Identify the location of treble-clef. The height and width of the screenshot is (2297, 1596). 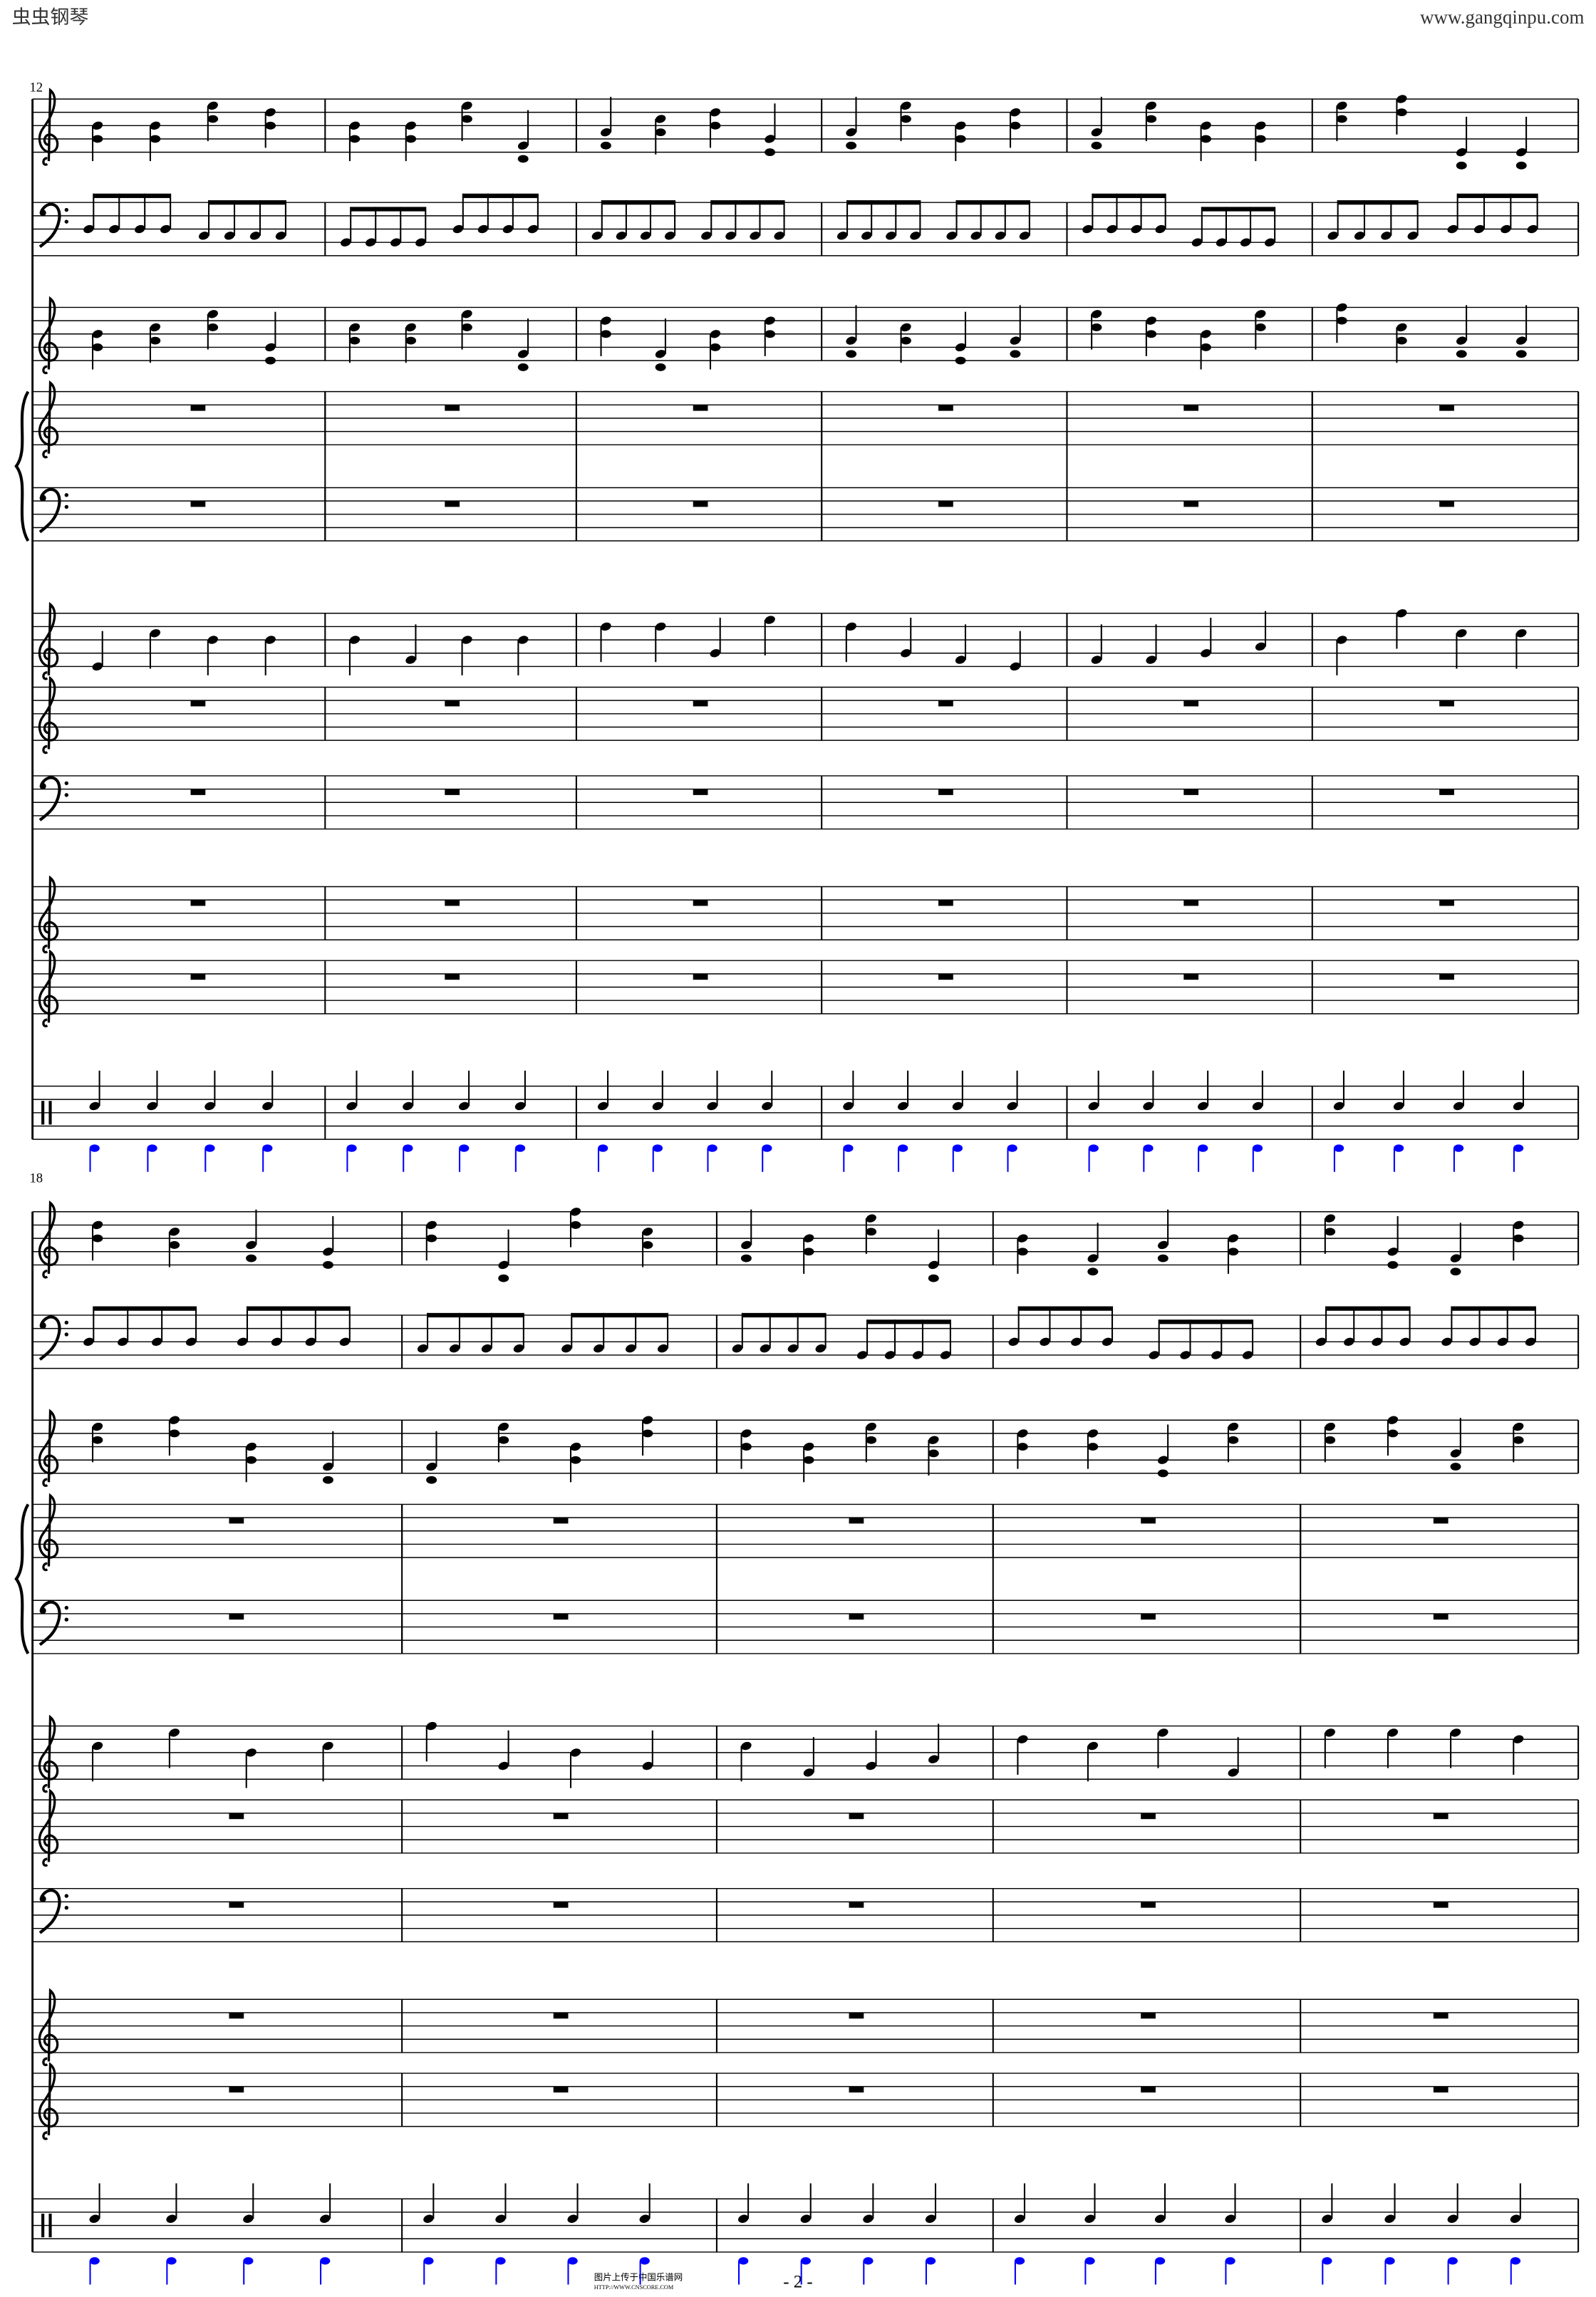
(48, 988).